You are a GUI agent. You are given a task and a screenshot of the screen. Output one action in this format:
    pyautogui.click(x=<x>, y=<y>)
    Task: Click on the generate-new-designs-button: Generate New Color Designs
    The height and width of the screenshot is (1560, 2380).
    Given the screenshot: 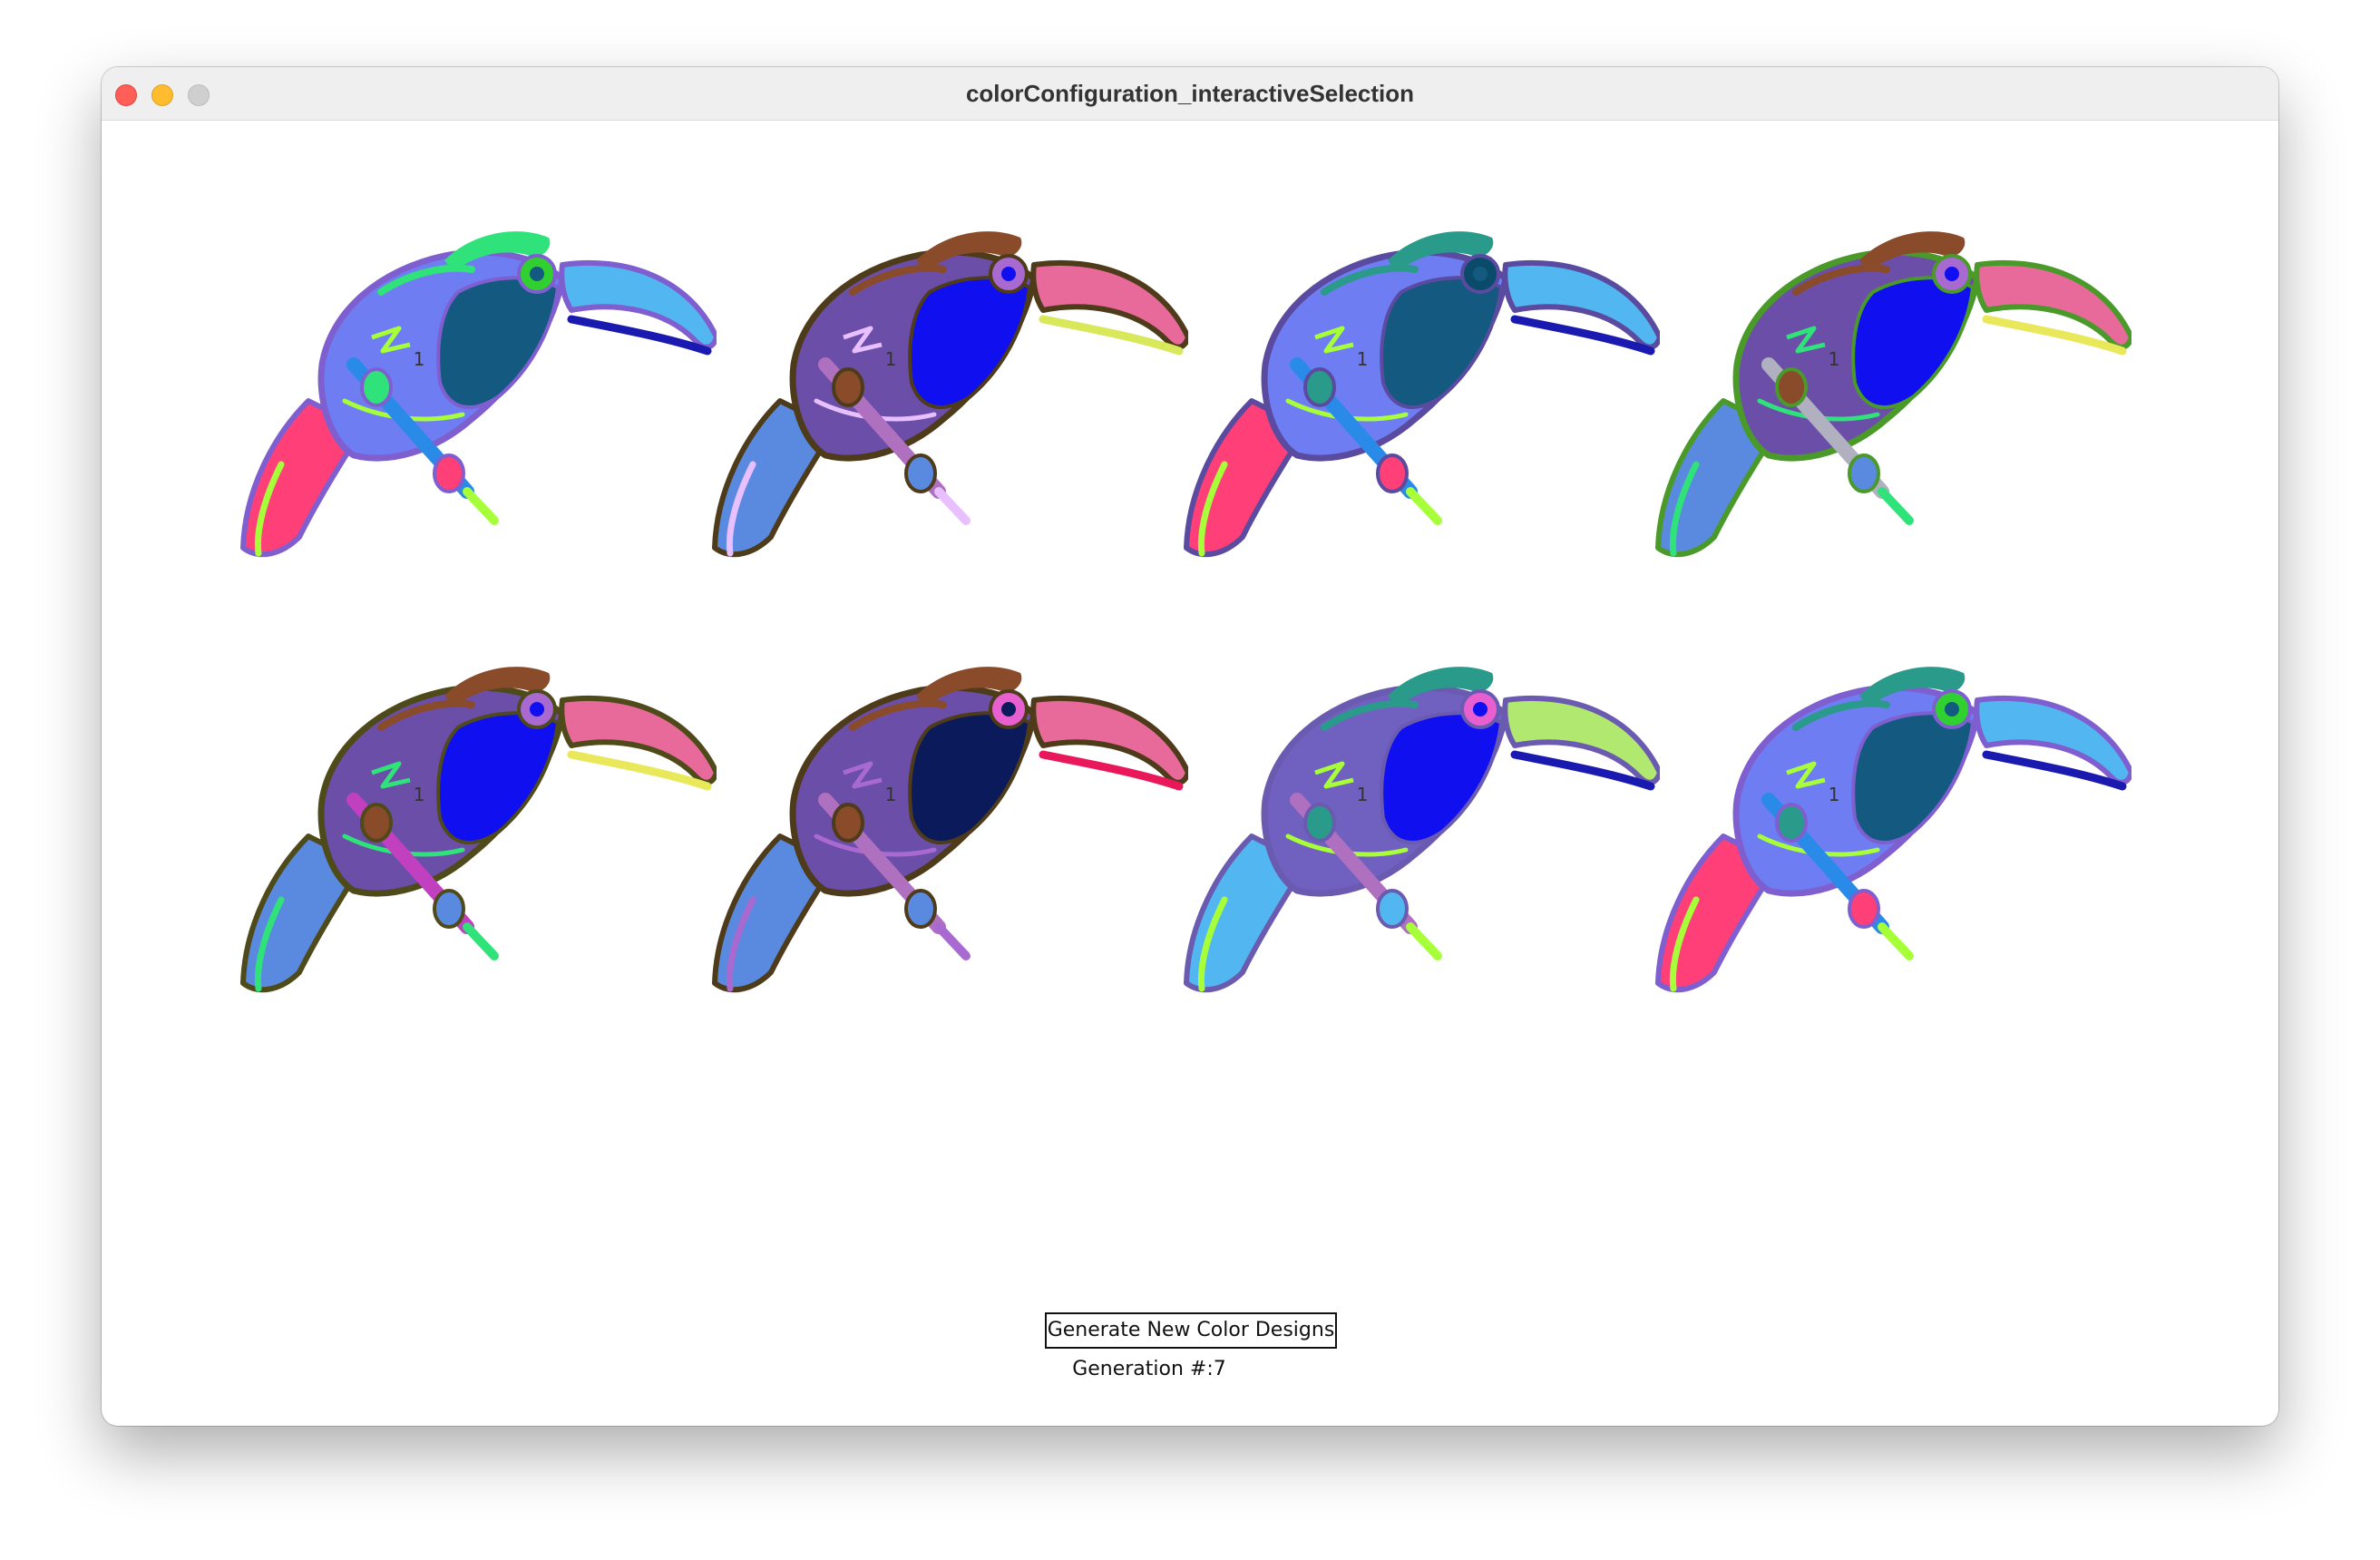 What is the action you would take?
    pyautogui.click(x=1191, y=1330)
    